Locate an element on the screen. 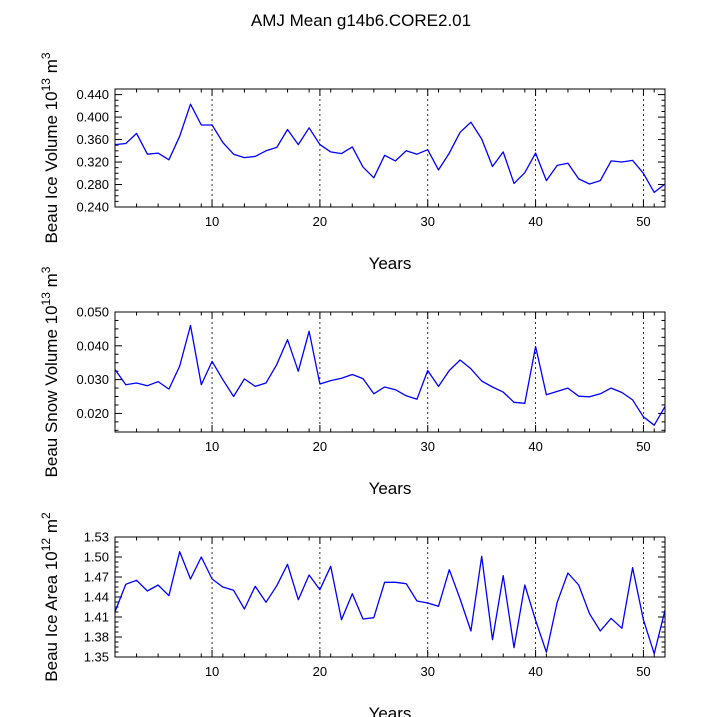 The height and width of the screenshot is (717, 717). y-axis-title-part: Beau Ice Volume 10 is located at coordinates (51, 167).